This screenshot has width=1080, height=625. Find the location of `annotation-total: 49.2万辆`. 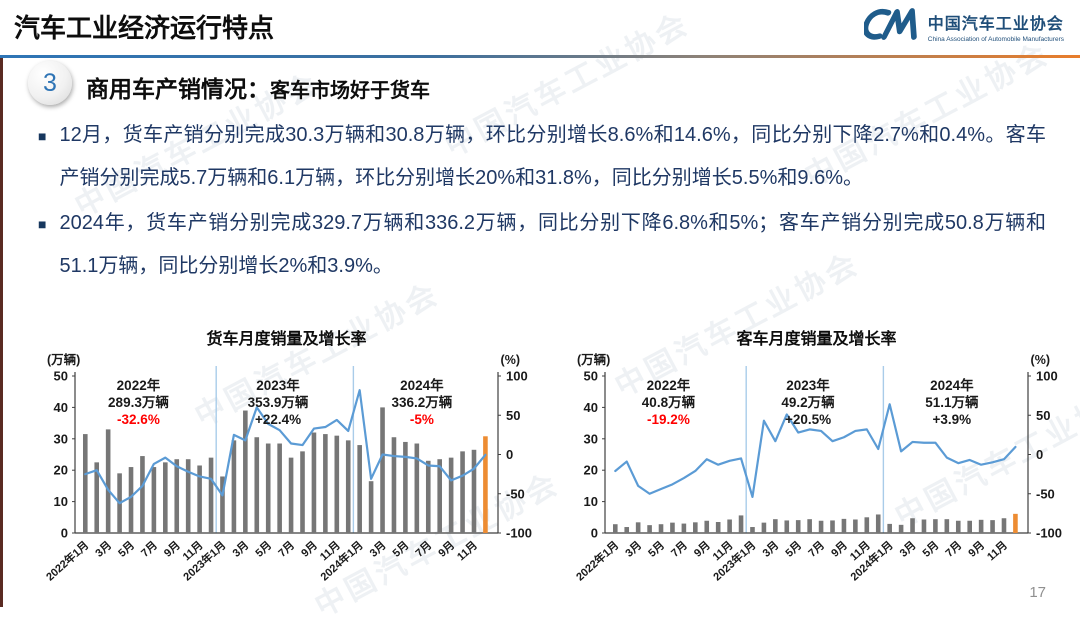

annotation-total: 49.2万辆 is located at coordinates (808, 402).